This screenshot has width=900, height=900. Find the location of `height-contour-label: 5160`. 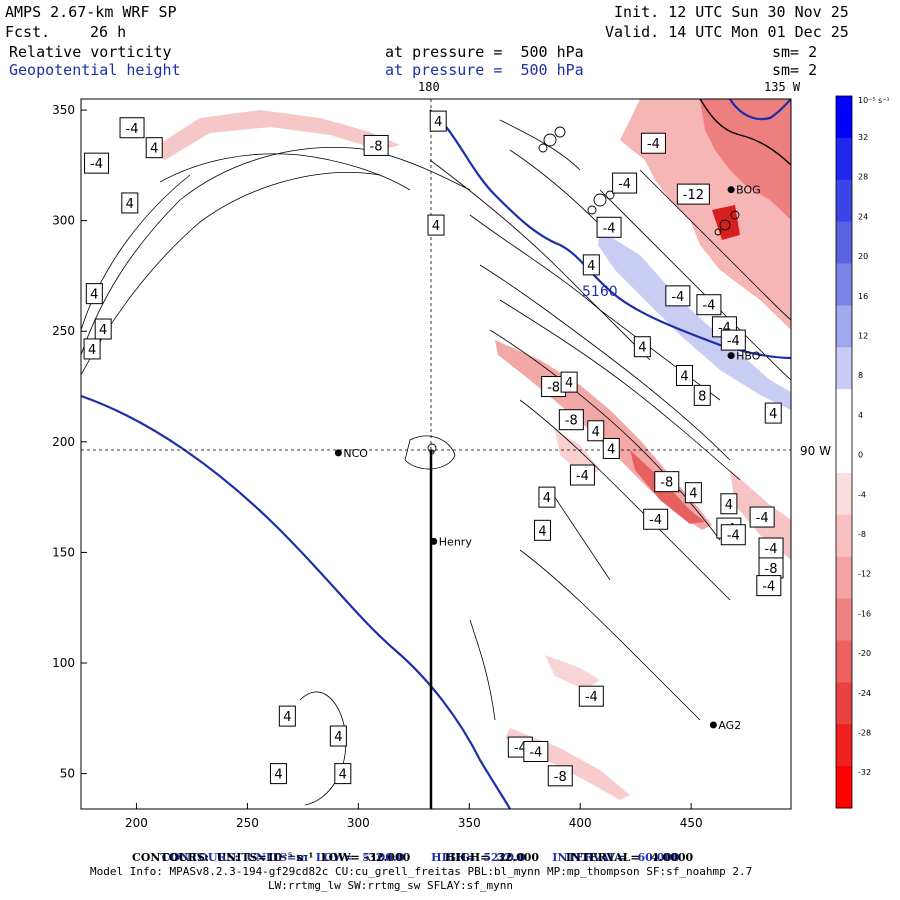

height-contour-label: 5160 is located at coordinates (600, 292).